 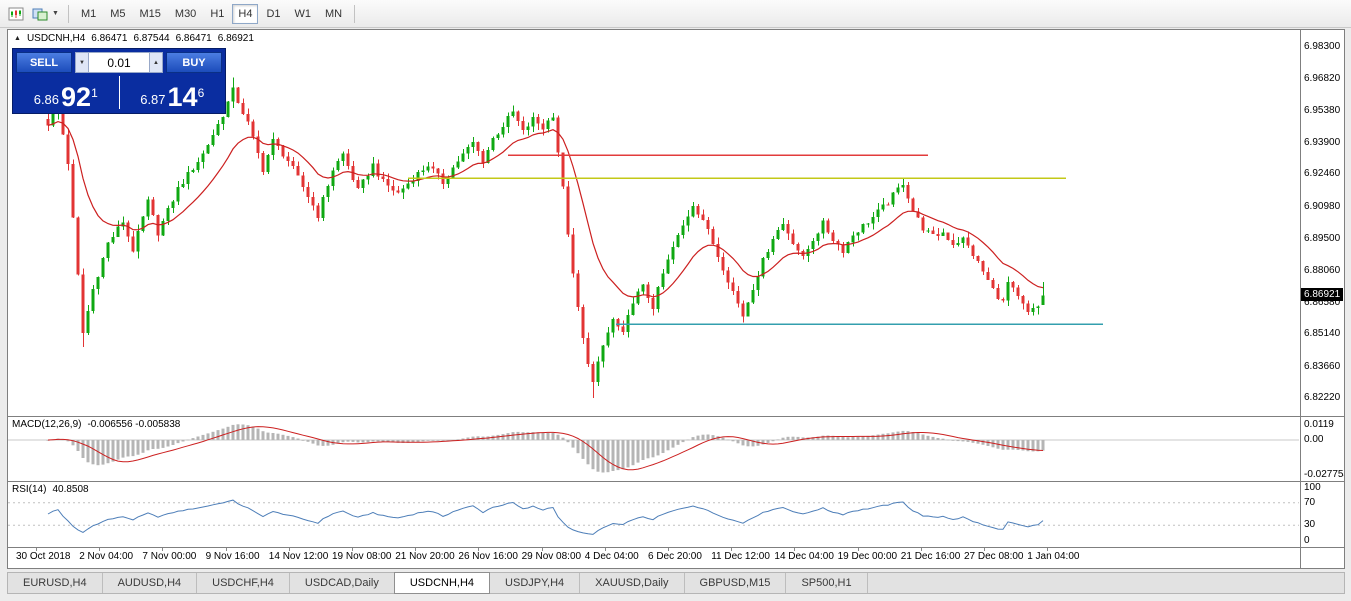 I want to click on buy-button: BUY, so click(x=194, y=62).